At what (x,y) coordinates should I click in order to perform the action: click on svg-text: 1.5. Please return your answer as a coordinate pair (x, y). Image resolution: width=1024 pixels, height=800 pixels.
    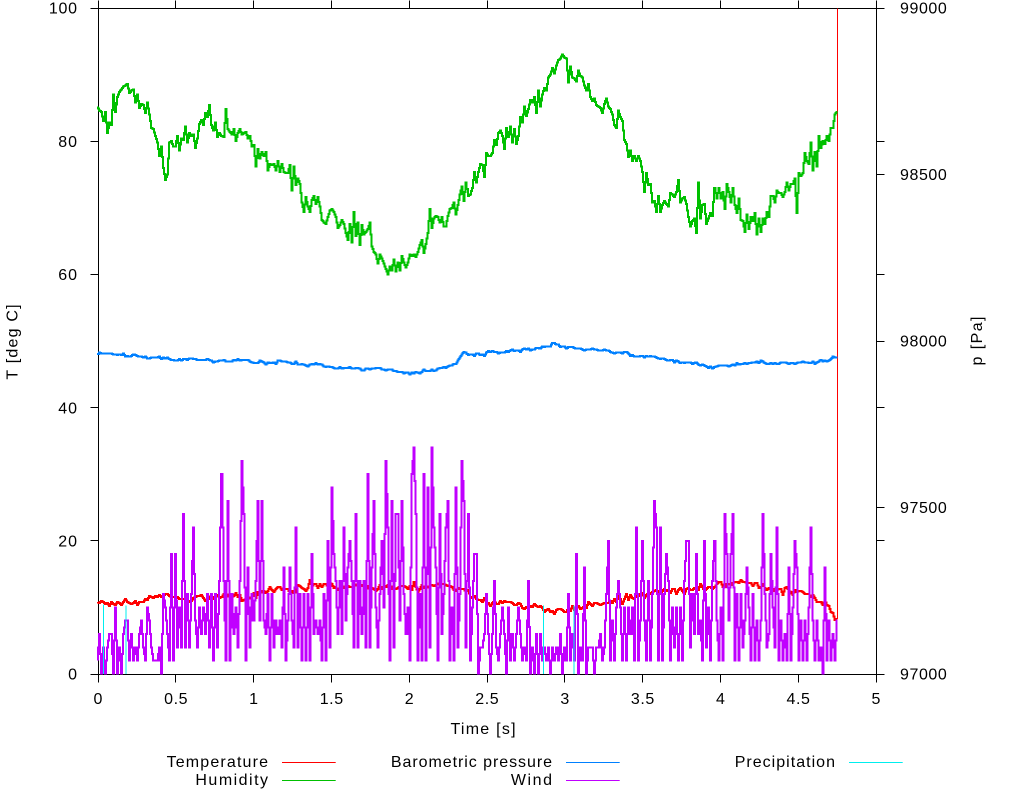
    Looking at the image, I should click on (331, 699).